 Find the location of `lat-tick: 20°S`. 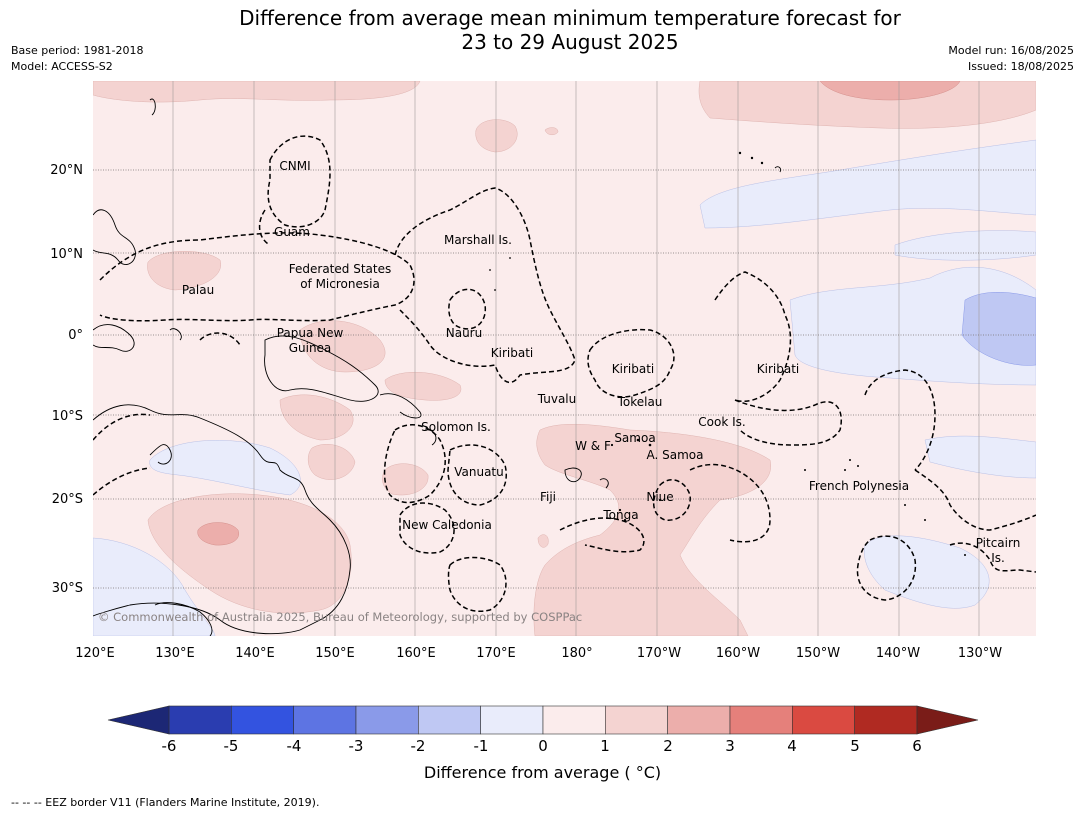

lat-tick: 20°S is located at coordinates (67, 499).